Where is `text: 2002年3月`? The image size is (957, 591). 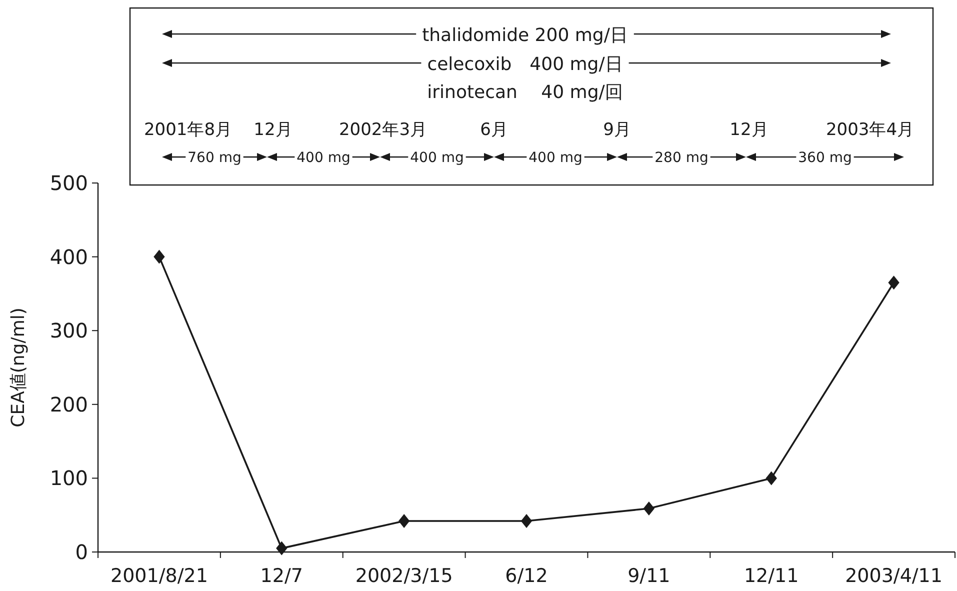 text: 2002年3月 is located at coordinates (383, 130).